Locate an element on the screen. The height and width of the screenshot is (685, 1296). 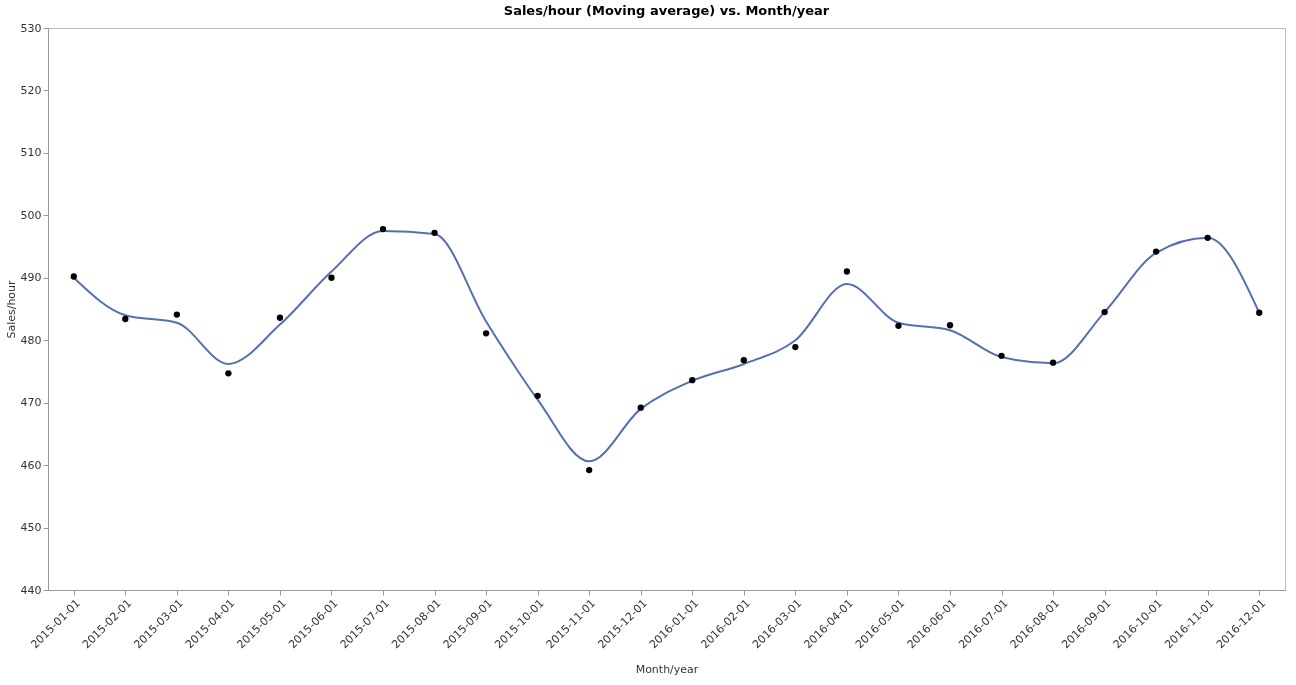
y-tick-label: 450 is located at coordinates (31, 528).